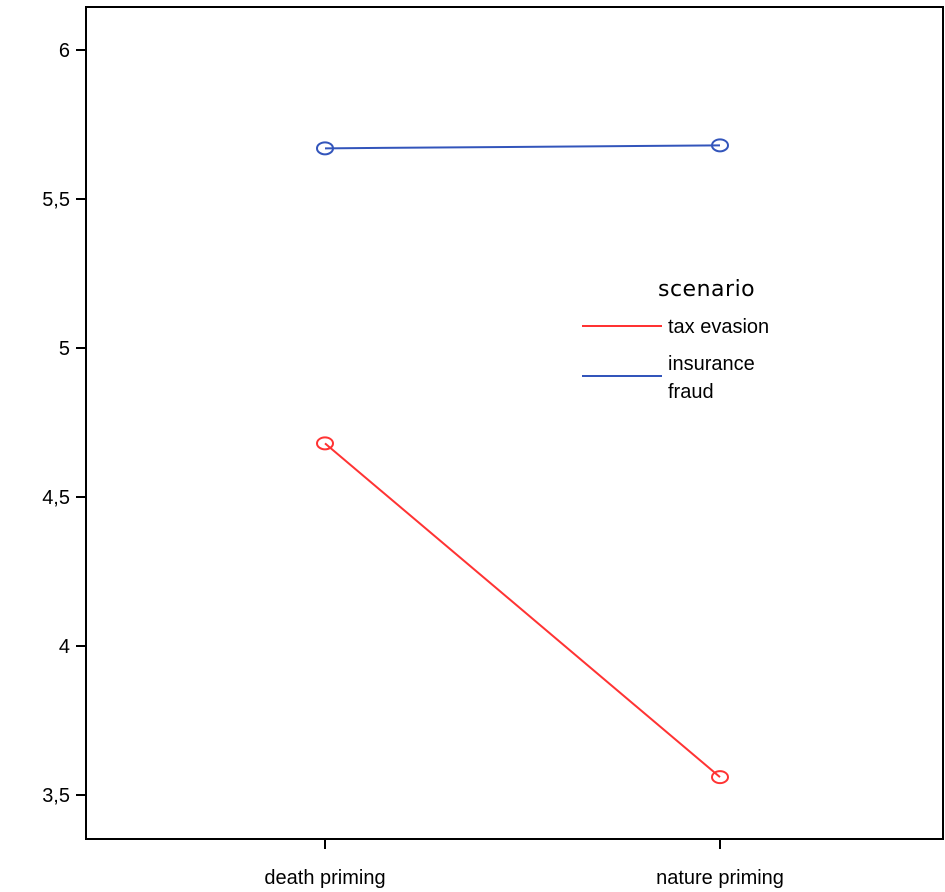  I want to click on legend-title: scenario, so click(706, 289).